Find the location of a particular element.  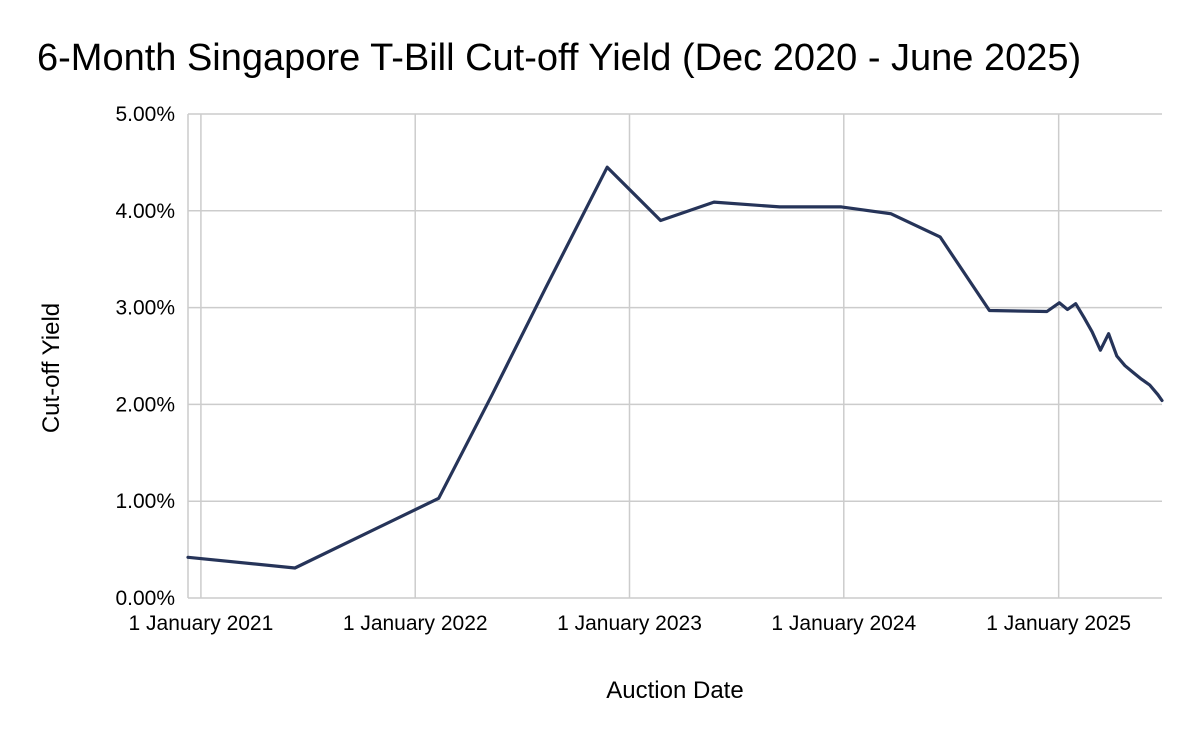

x-tick-label: 1 January 2022 is located at coordinates (415, 623).